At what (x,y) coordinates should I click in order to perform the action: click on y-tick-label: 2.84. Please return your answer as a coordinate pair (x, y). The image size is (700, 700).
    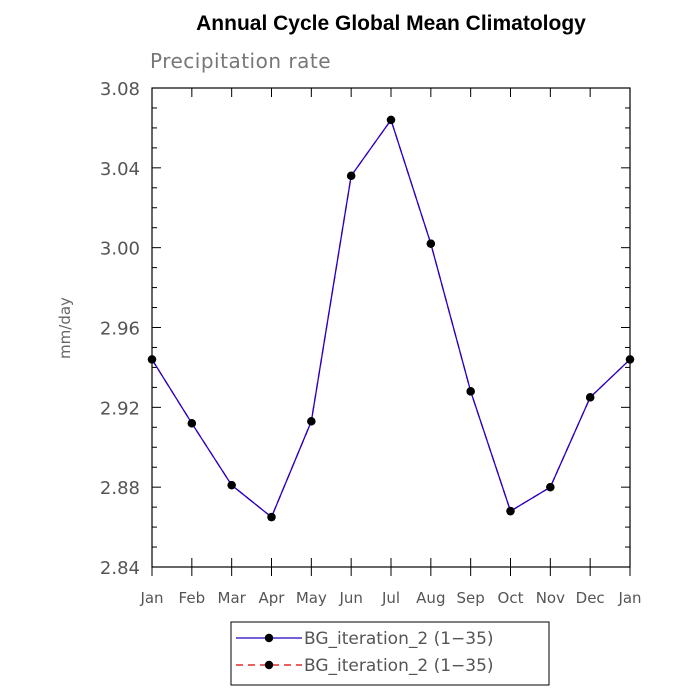
    Looking at the image, I should click on (120, 568).